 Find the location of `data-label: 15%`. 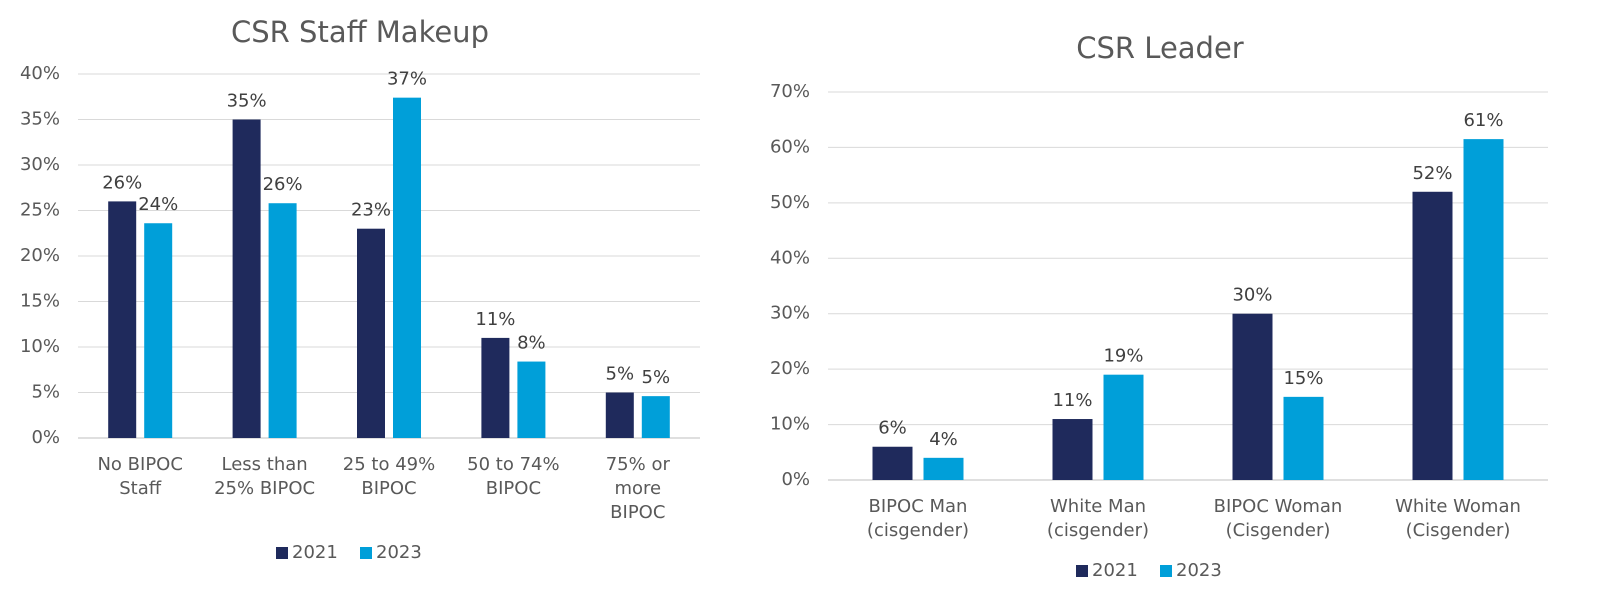

data-label: 15% is located at coordinates (1303, 378).